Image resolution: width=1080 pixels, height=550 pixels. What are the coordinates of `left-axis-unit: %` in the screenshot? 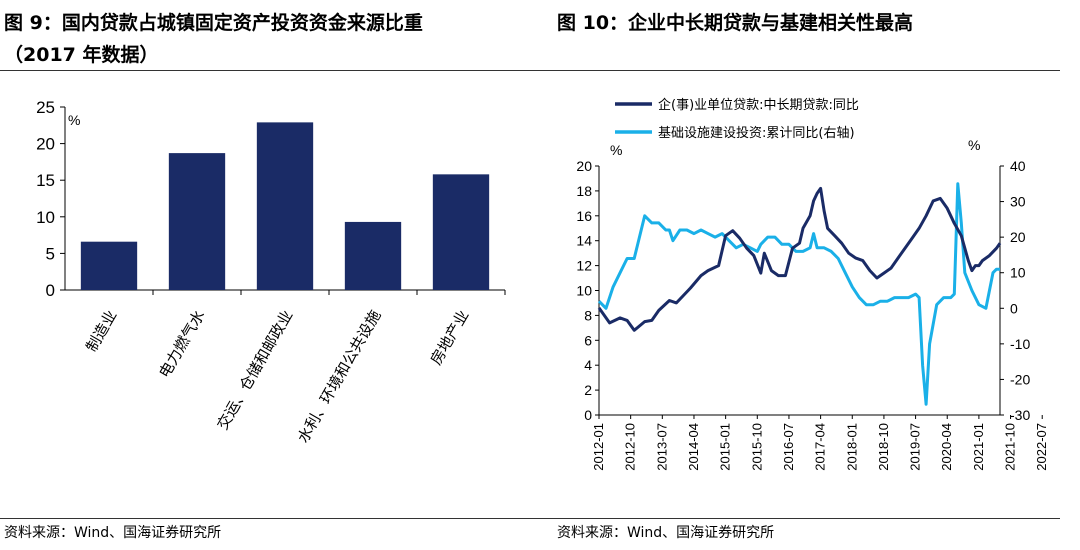 It's located at (616, 150).